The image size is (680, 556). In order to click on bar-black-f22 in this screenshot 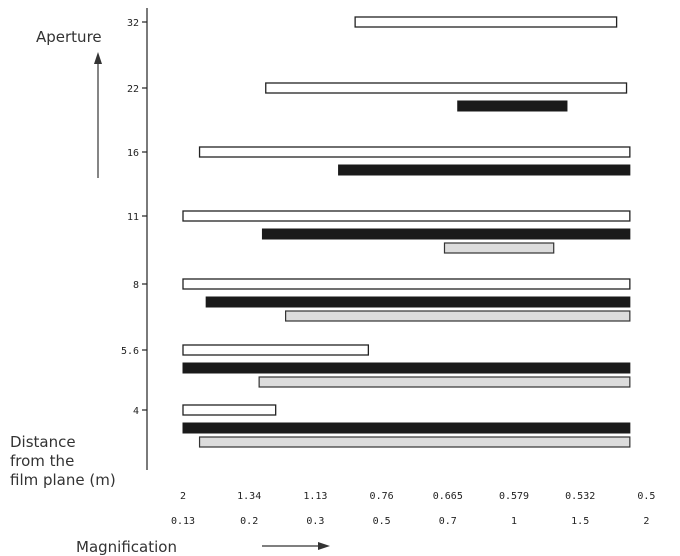, I will do `click(512, 106)`.